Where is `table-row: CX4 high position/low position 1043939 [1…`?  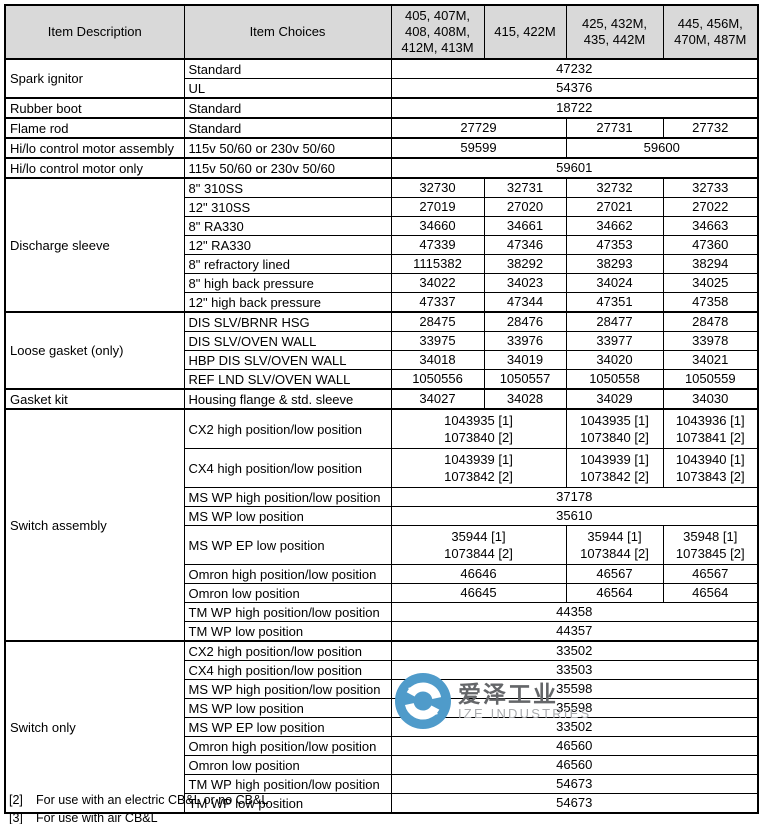
table-row: CX4 high position/low position 1043939 [1… is located at coordinates (382, 468).